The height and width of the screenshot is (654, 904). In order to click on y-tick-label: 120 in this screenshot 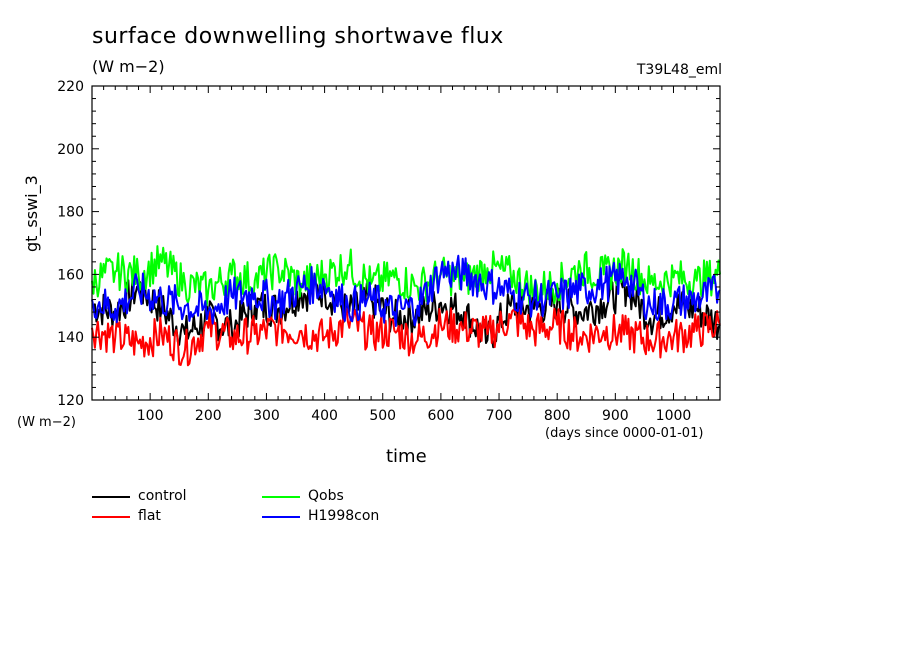, I will do `click(70, 401)`.